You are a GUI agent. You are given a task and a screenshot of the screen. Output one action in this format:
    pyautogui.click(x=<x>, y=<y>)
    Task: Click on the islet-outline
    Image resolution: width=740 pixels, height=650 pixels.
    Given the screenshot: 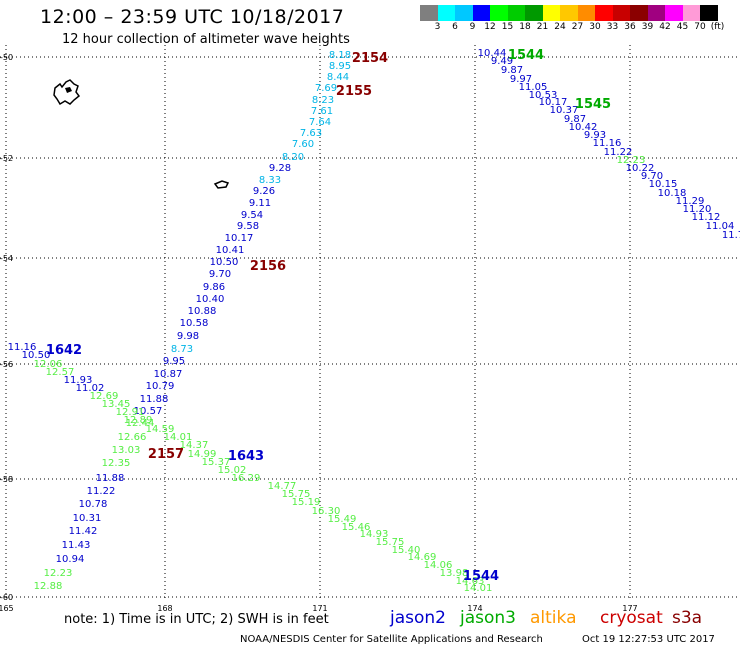 What is the action you would take?
    pyautogui.click(x=221, y=184)
    